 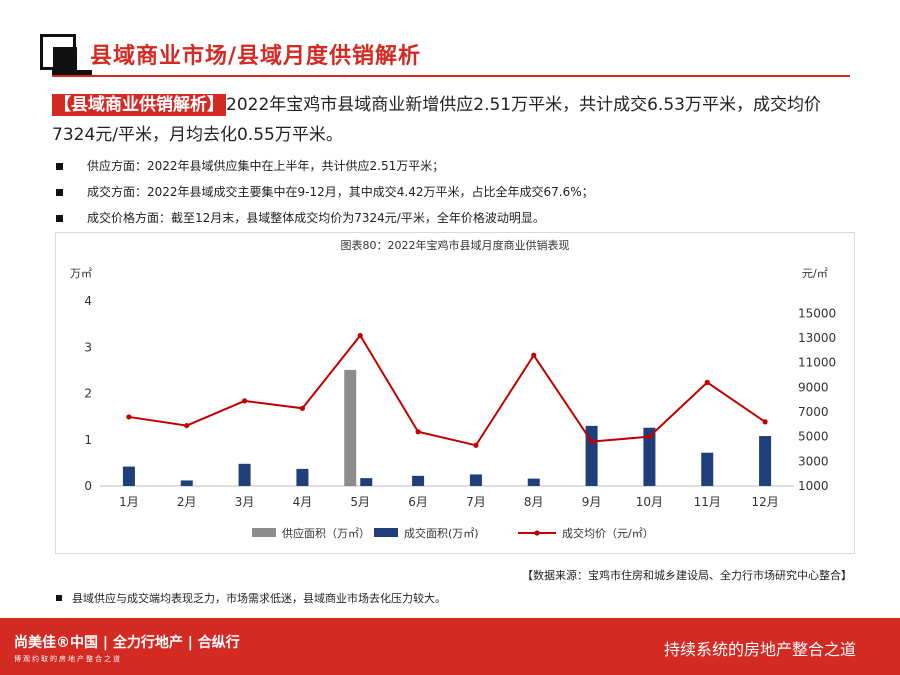 I want to click on lead-tag: 【县域商业供销解析】, so click(x=139, y=105).